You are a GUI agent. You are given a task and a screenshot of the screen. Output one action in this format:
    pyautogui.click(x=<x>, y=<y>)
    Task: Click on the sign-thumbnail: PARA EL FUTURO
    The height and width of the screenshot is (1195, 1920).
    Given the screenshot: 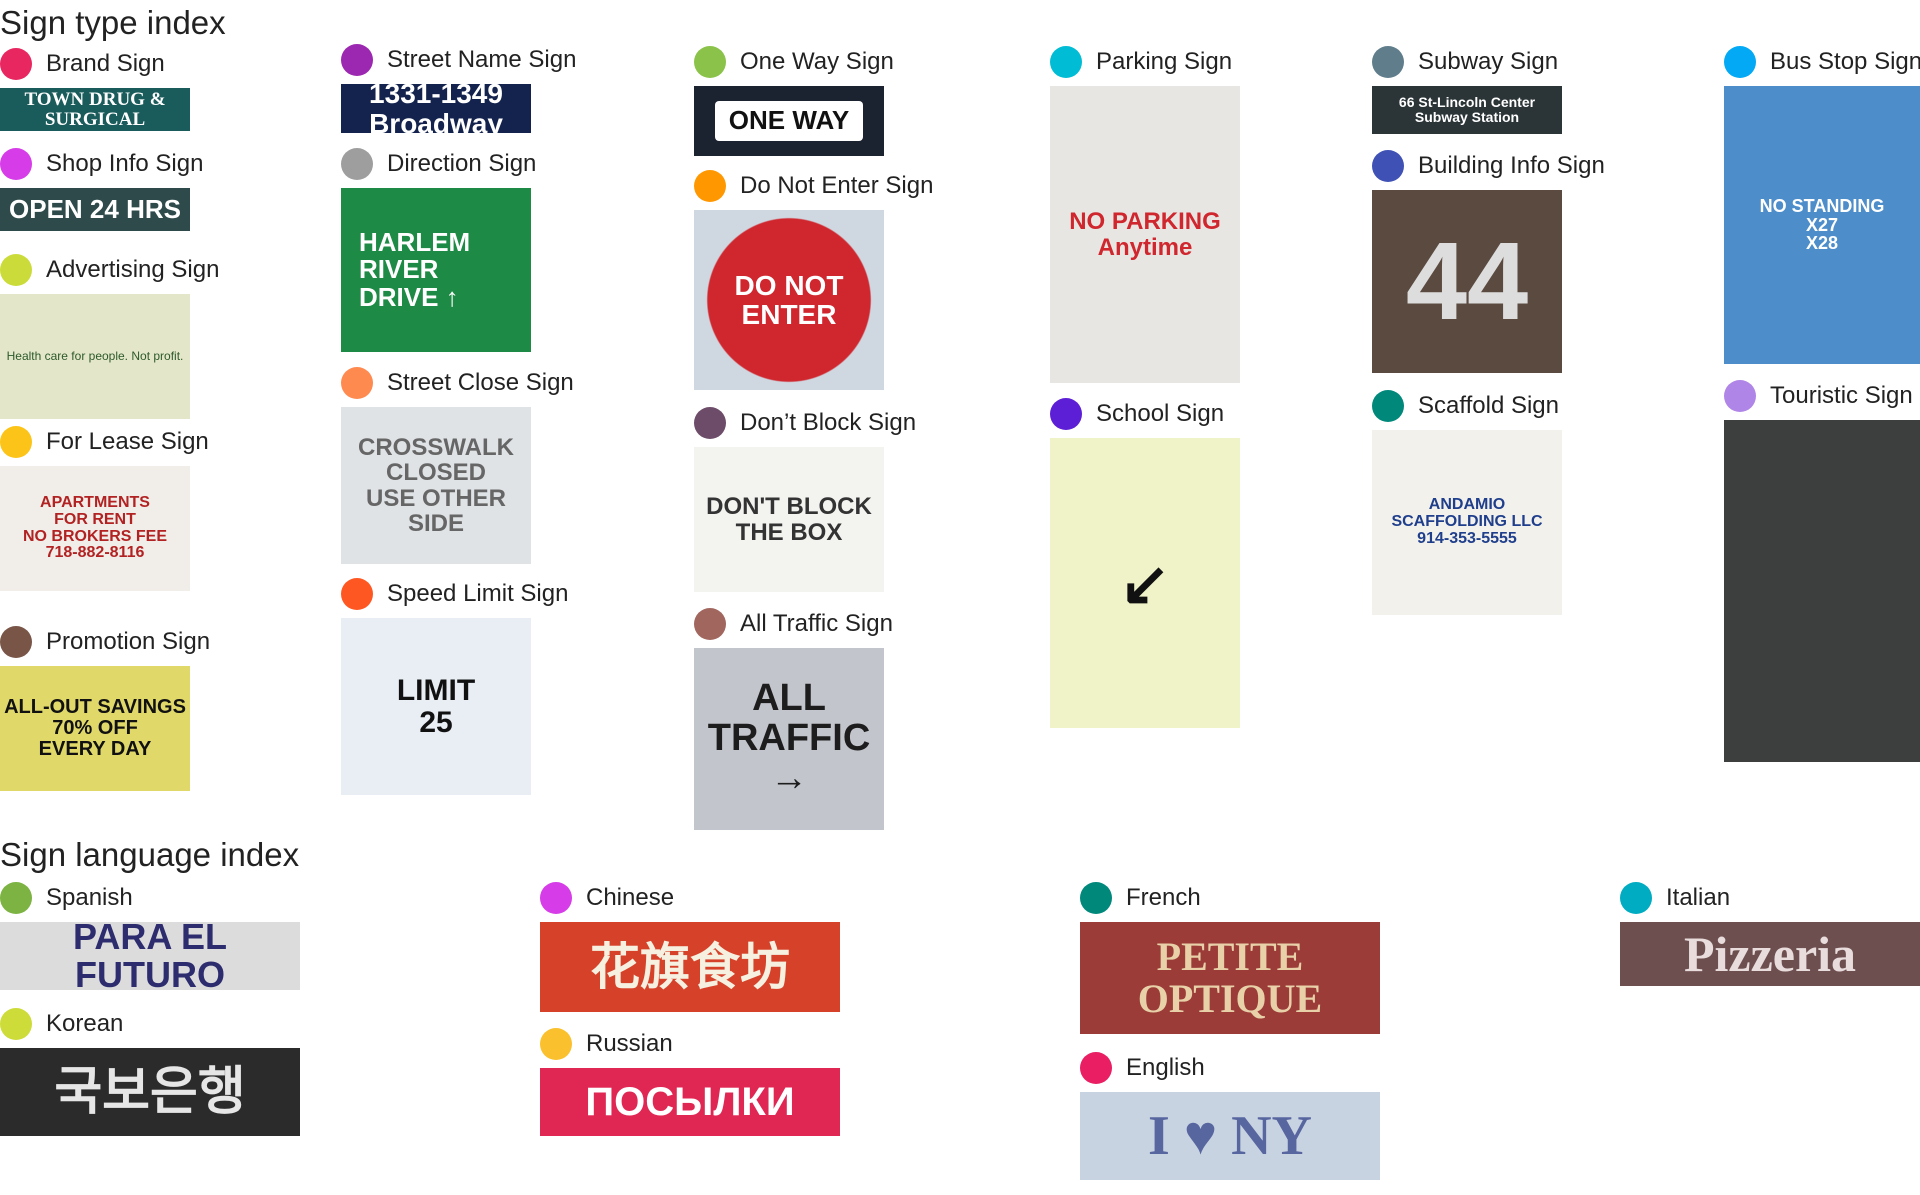 What is the action you would take?
    pyautogui.click(x=150, y=956)
    